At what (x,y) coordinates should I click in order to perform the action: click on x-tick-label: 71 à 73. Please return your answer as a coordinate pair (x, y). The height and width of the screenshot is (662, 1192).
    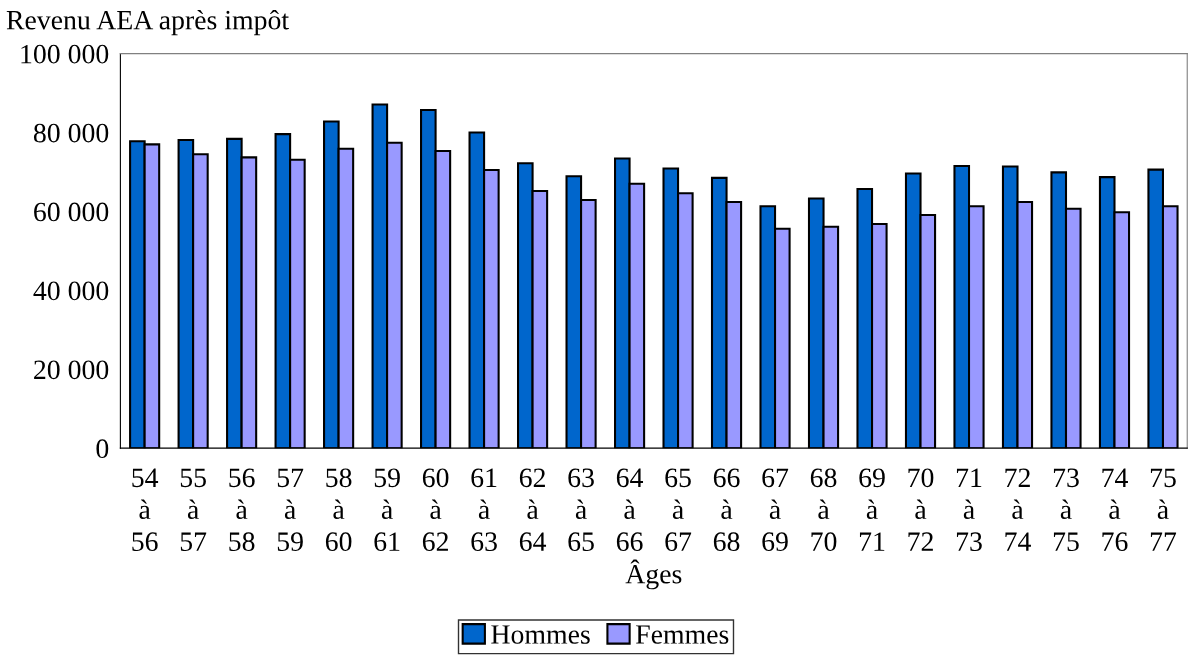
    Looking at the image, I should click on (969, 510).